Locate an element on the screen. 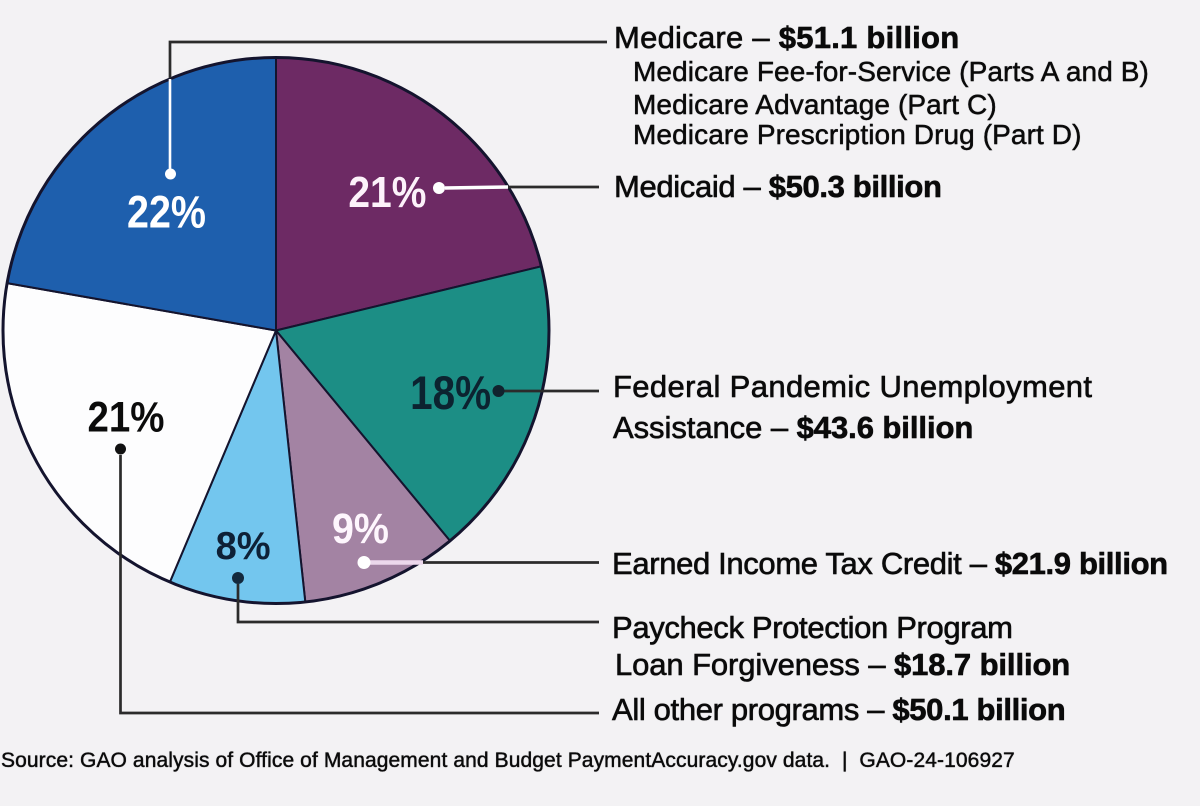 This screenshot has width=1200, height=806. svg-text: 18% is located at coordinates (450, 392).